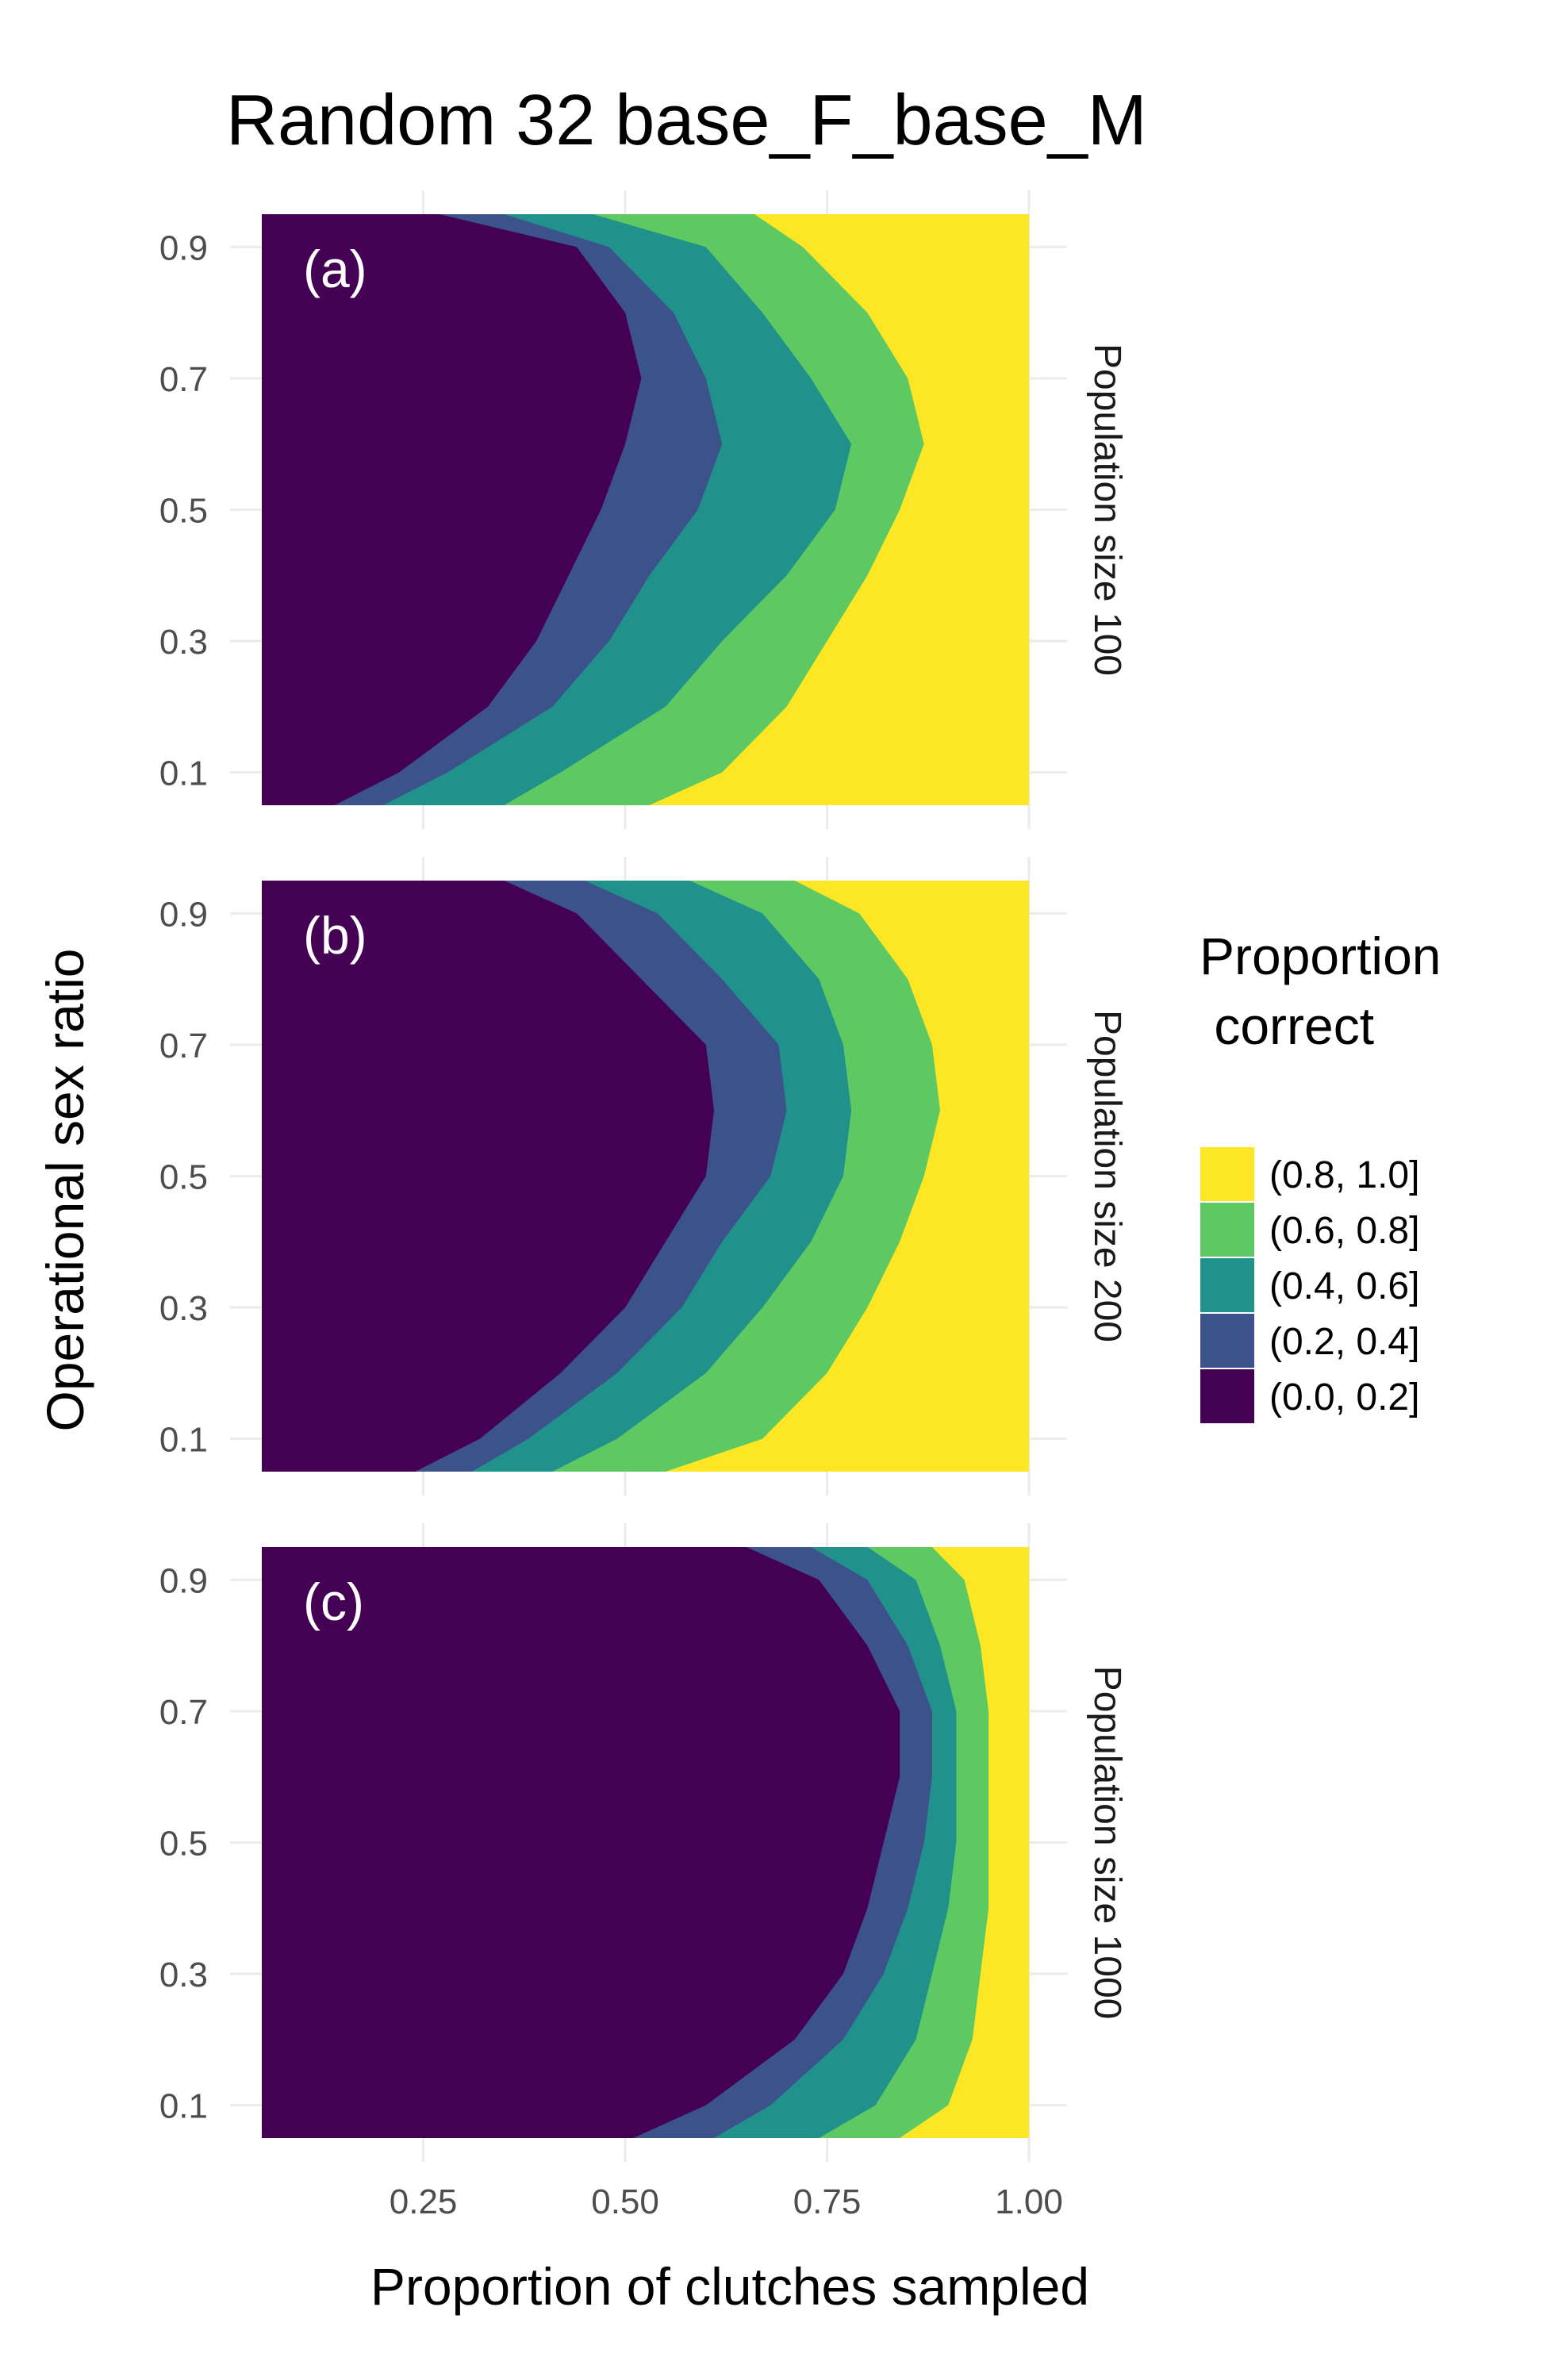  I want to click on contour-band-(0.6, 0.8], so click(924, 1842).